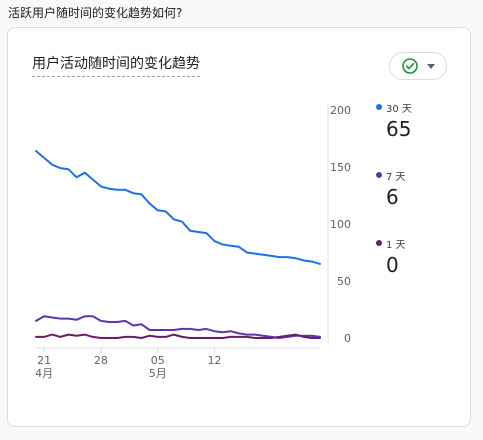 This screenshot has width=483, height=440. Describe the element at coordinates (379, 175) in the screenshot. I see `legend-dot-7-day` at that location.